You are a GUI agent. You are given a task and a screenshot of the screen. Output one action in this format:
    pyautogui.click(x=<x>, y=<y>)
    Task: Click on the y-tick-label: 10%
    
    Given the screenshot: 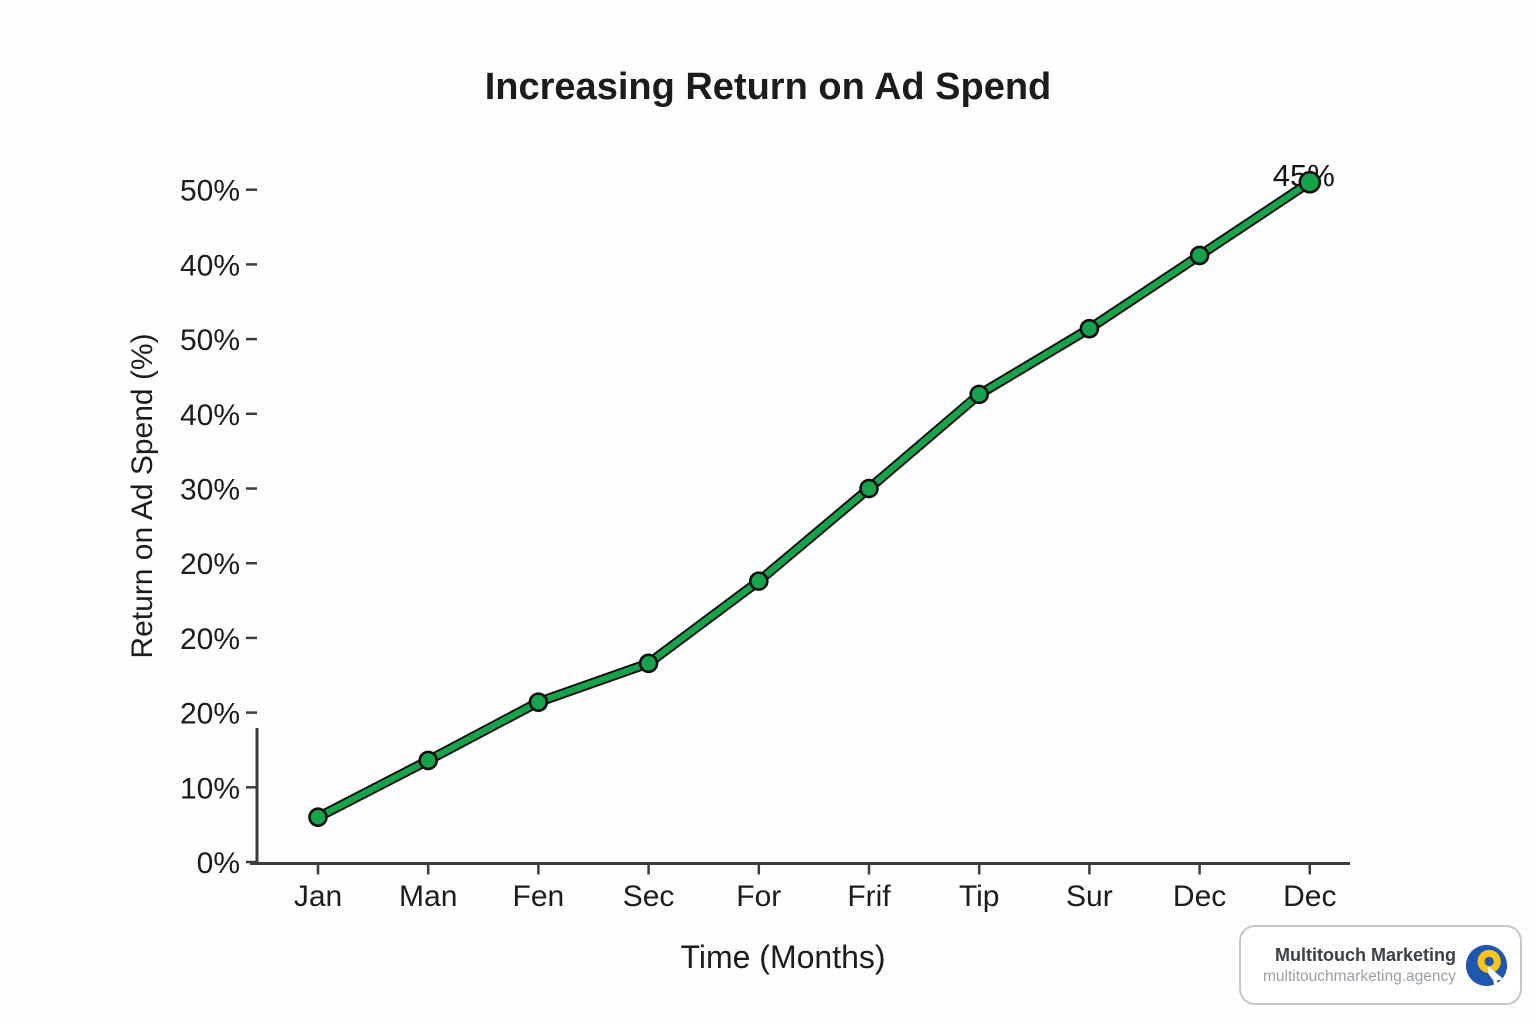 What is the action you would take?
    pyautogui.click(x=210, y=788)
    